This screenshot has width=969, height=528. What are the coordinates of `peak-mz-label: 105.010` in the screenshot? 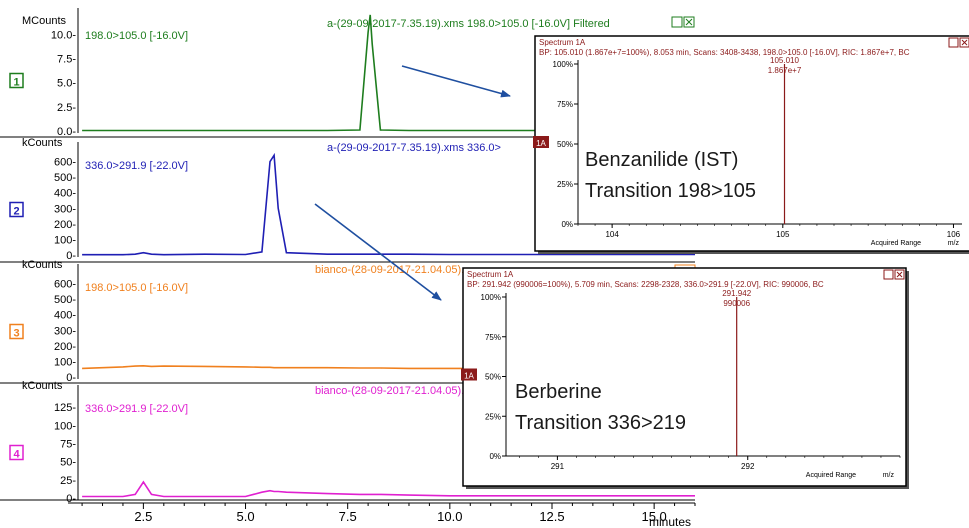 It's located at (784, 60).